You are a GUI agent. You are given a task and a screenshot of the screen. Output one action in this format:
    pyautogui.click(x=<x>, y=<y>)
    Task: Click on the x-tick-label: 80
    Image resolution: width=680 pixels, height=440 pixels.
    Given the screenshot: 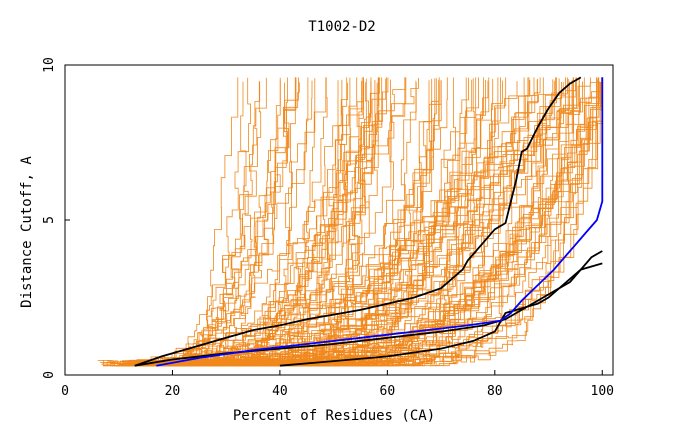 What is the action you would take?
    pyautogui.click(x=495, y=391)
    